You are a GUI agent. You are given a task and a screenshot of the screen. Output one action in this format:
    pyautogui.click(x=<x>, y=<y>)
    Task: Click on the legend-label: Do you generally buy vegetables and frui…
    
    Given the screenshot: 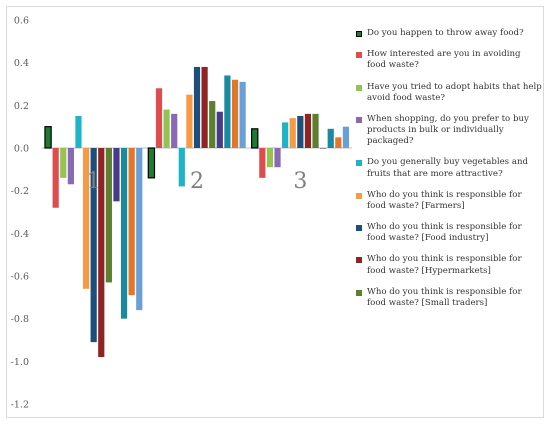 What is the action you would take?
    pyautogui.click(x=447, y=168)
    